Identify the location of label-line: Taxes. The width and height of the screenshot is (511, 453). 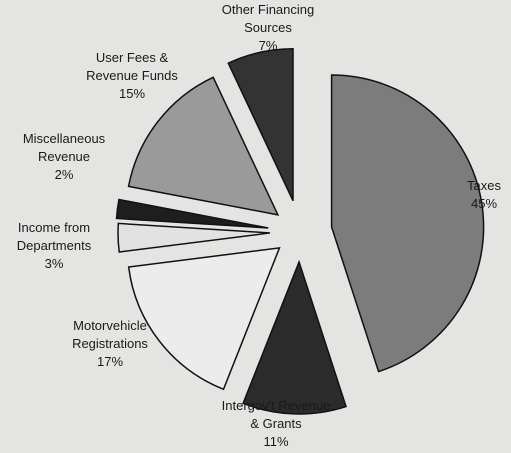
(484, 185).